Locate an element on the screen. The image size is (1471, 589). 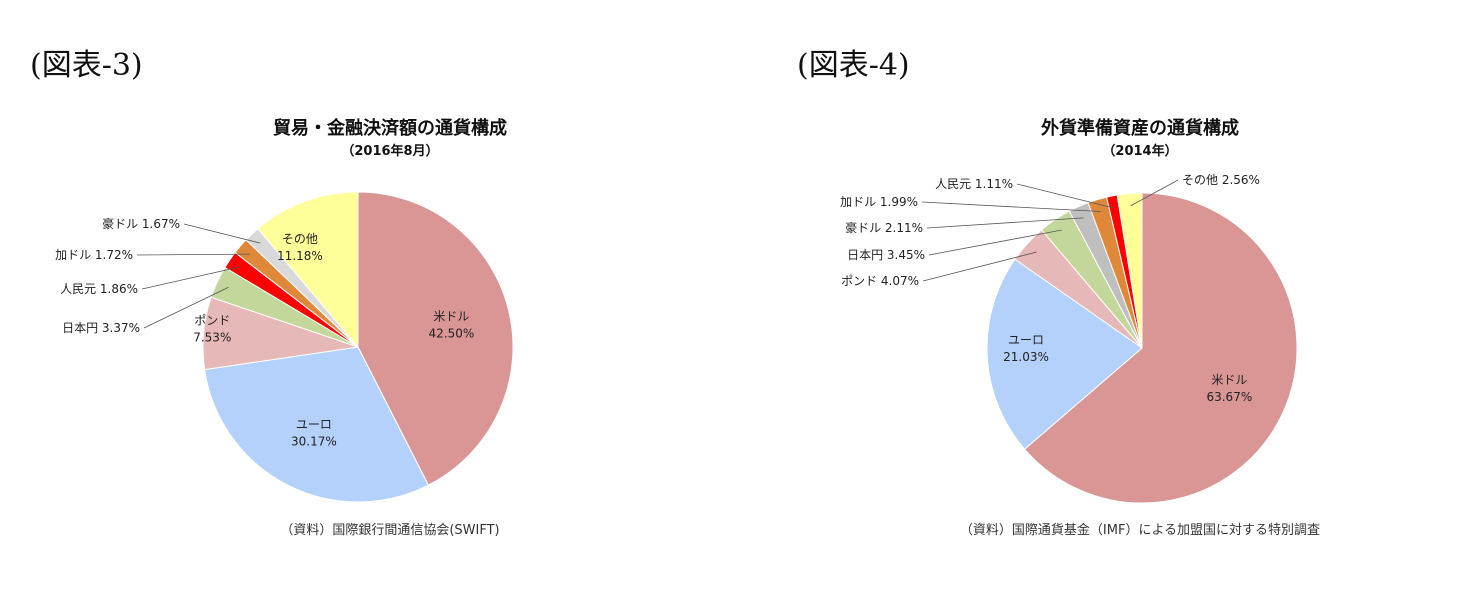
slice-value-label: 63.67% is located at coordinates (1229, 397).